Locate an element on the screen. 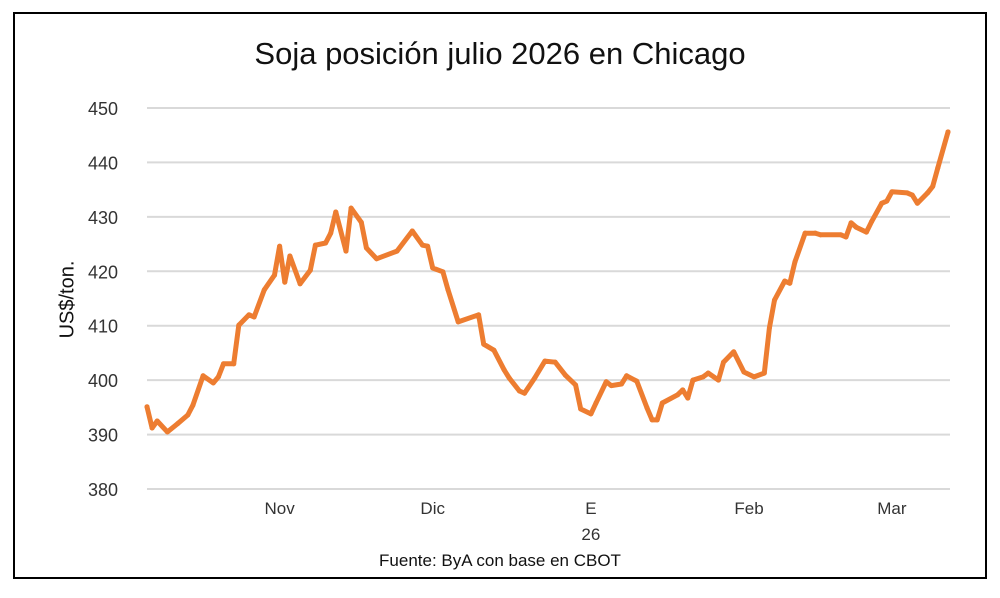 This screenshot has width=1000, height=598. x-tick-label: Mar is located at coordinates (892, 508).